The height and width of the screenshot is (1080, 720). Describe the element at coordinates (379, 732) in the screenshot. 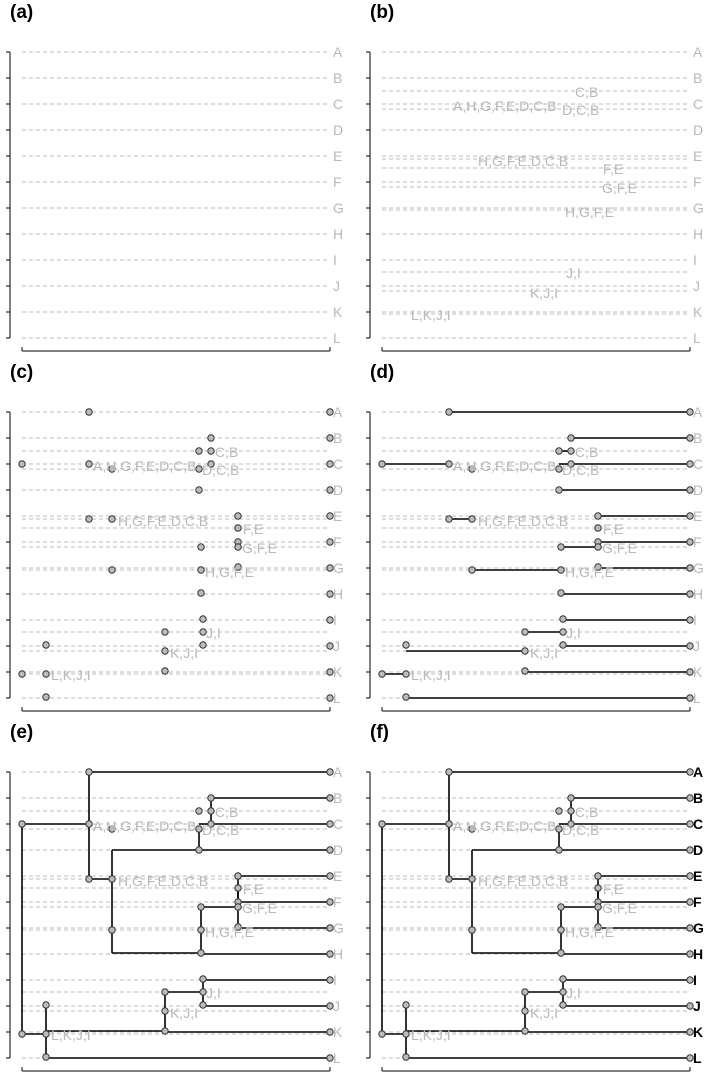

I see `panel-label: (f)` at that location.